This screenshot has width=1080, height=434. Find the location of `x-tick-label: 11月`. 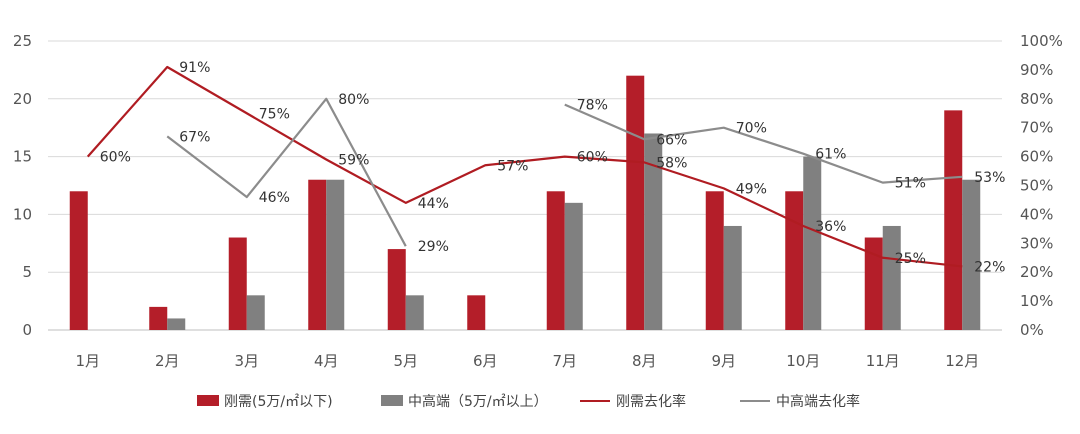

x-tick-label: 11月 is located at coordinates (883, 361).